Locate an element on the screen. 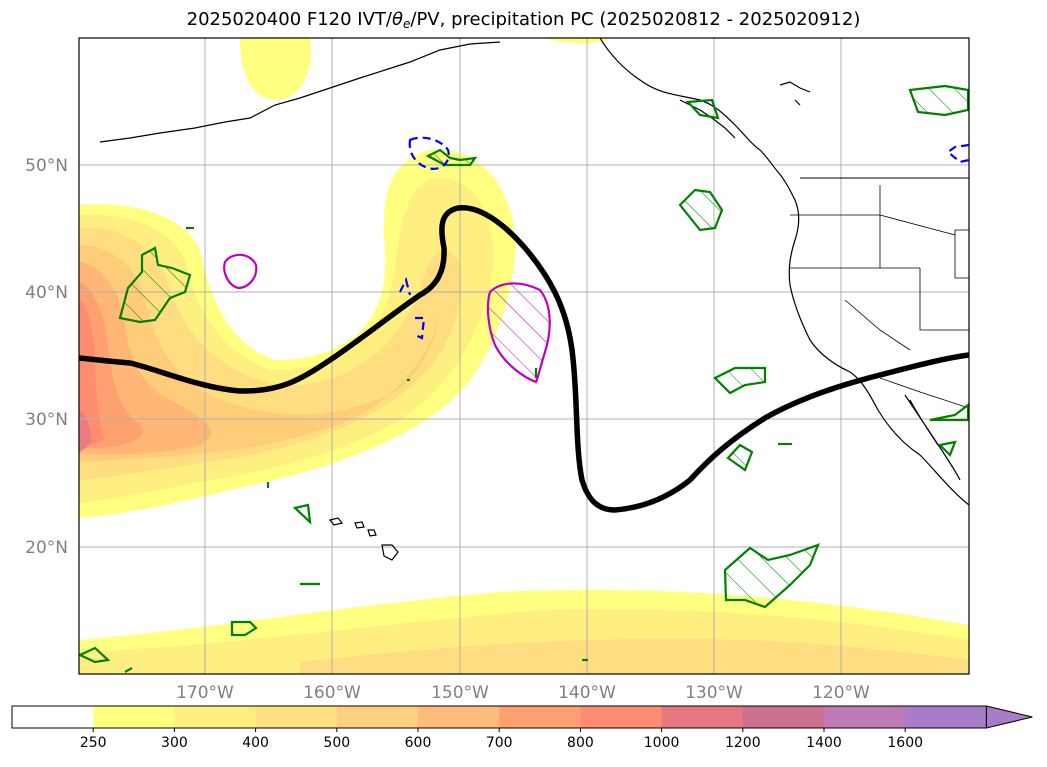  colorbar-tick-label: 1400 is located at coordinates (824, 743).